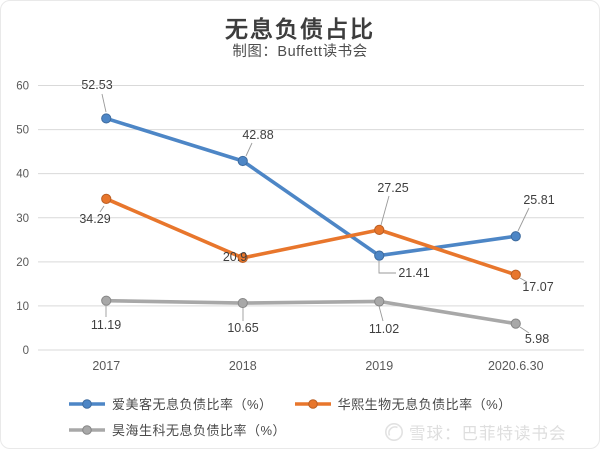  I want to click on legend: 爱美客无息负债比率（%） 华熙生物无息负债比率（%） 昊海生科无息负债比率（%）, so click(290, 420).